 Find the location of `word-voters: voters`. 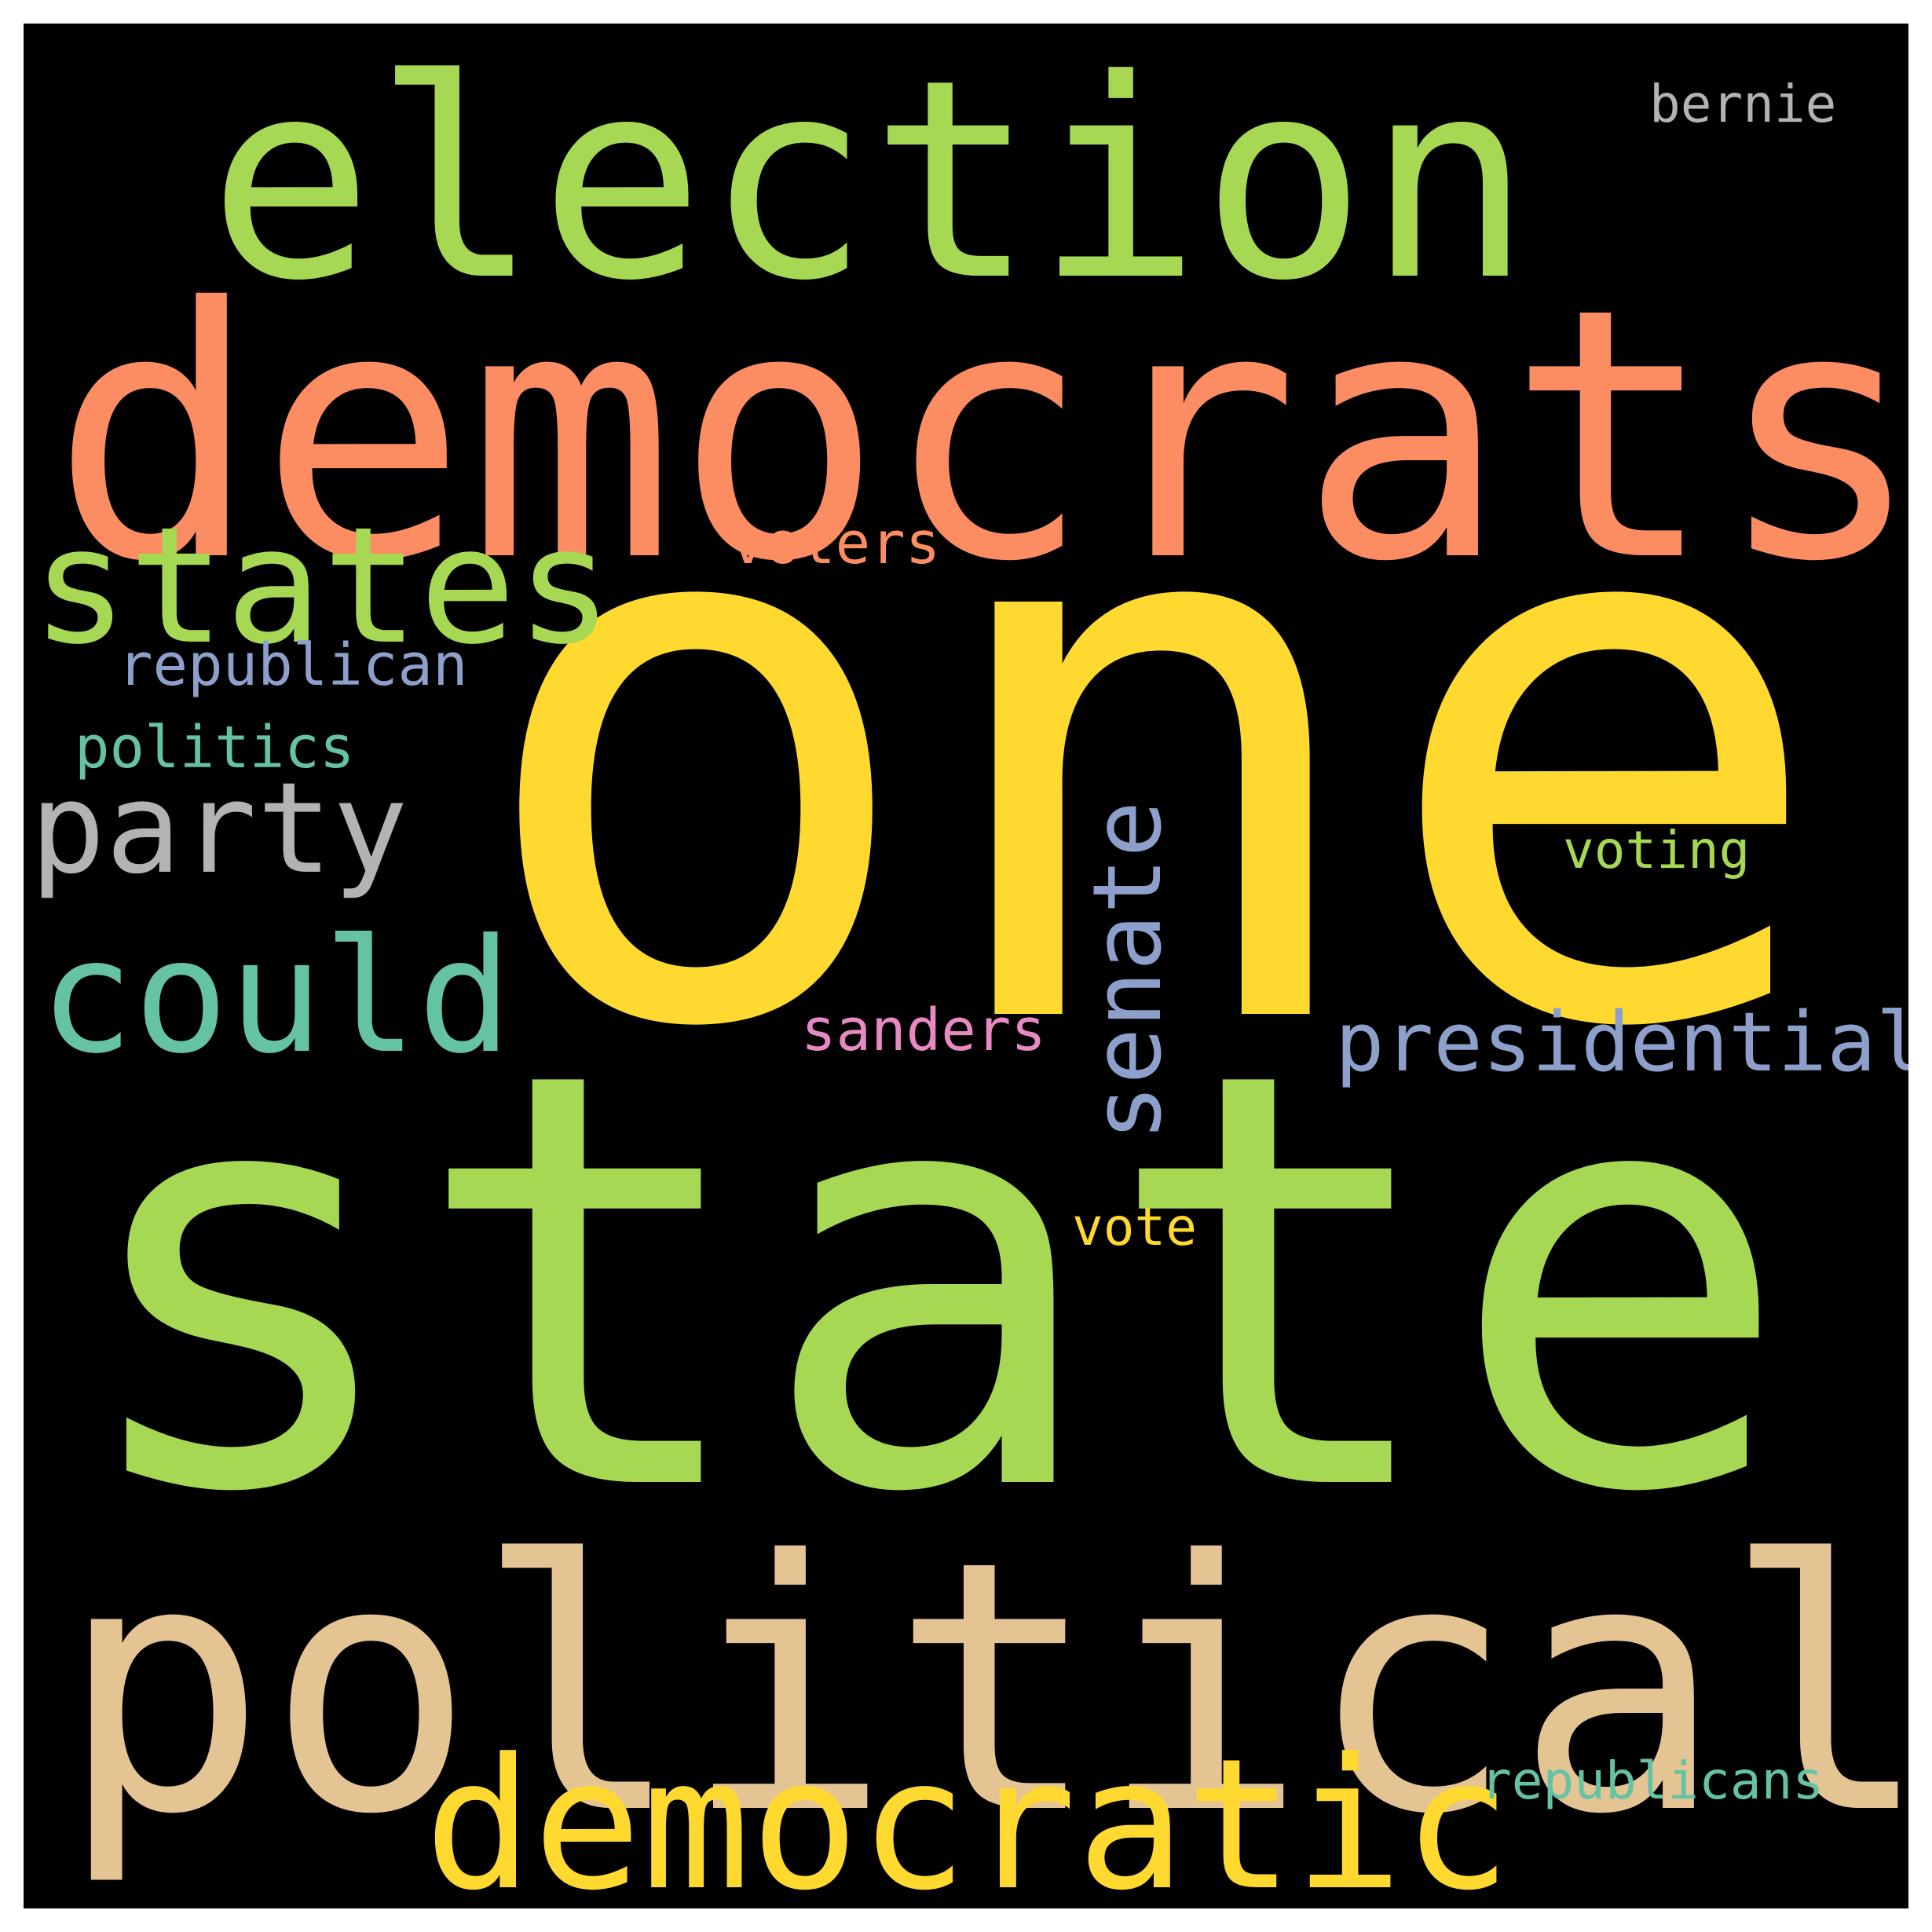

word-voters: voters is located at coordinates (836, 543).